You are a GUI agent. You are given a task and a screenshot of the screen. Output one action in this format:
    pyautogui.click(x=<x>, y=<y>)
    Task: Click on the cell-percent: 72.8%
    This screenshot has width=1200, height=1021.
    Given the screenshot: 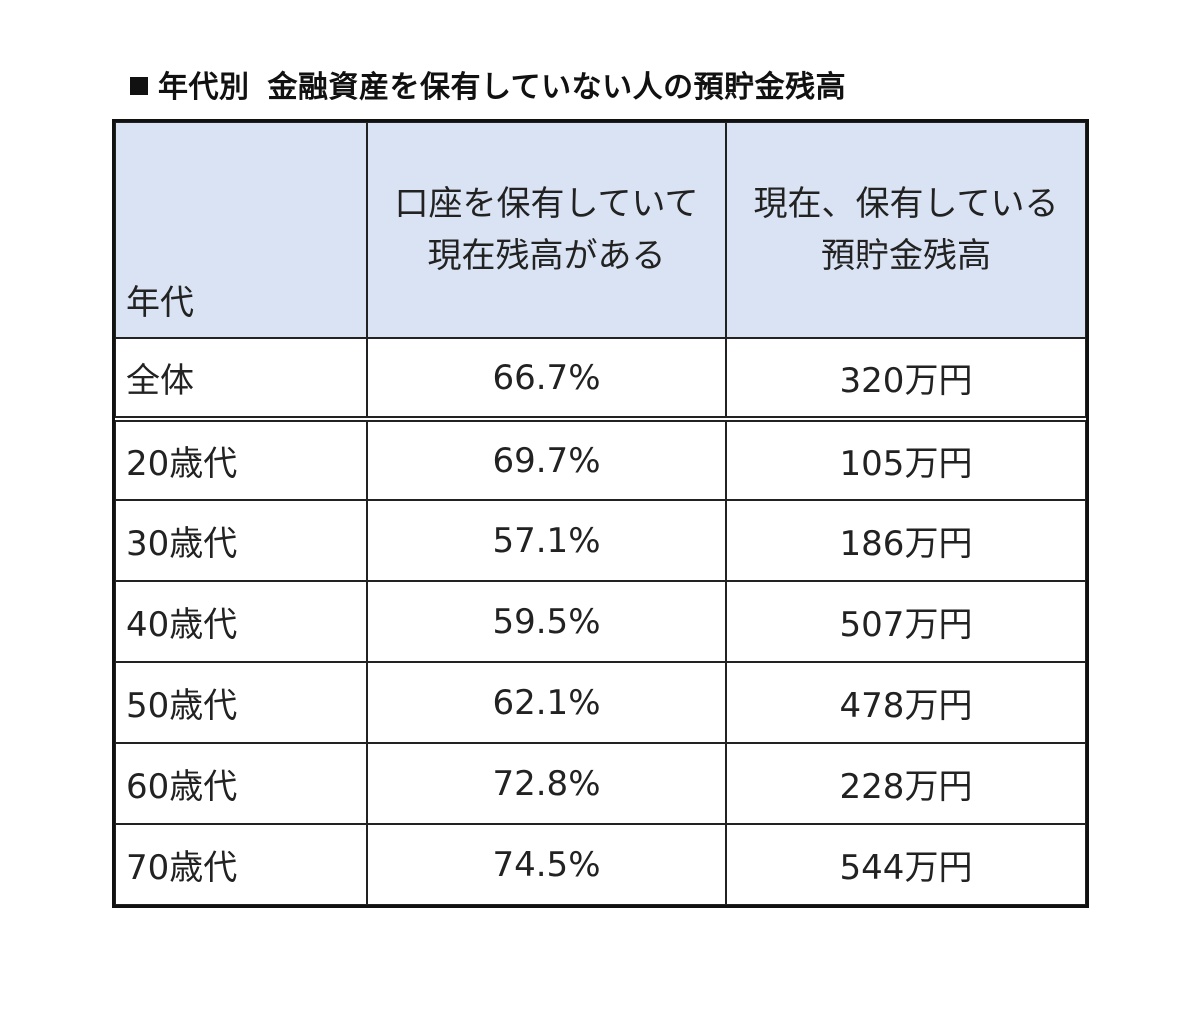 What is the action you would take?
    pyautogui.click(x=546, y=783)
    